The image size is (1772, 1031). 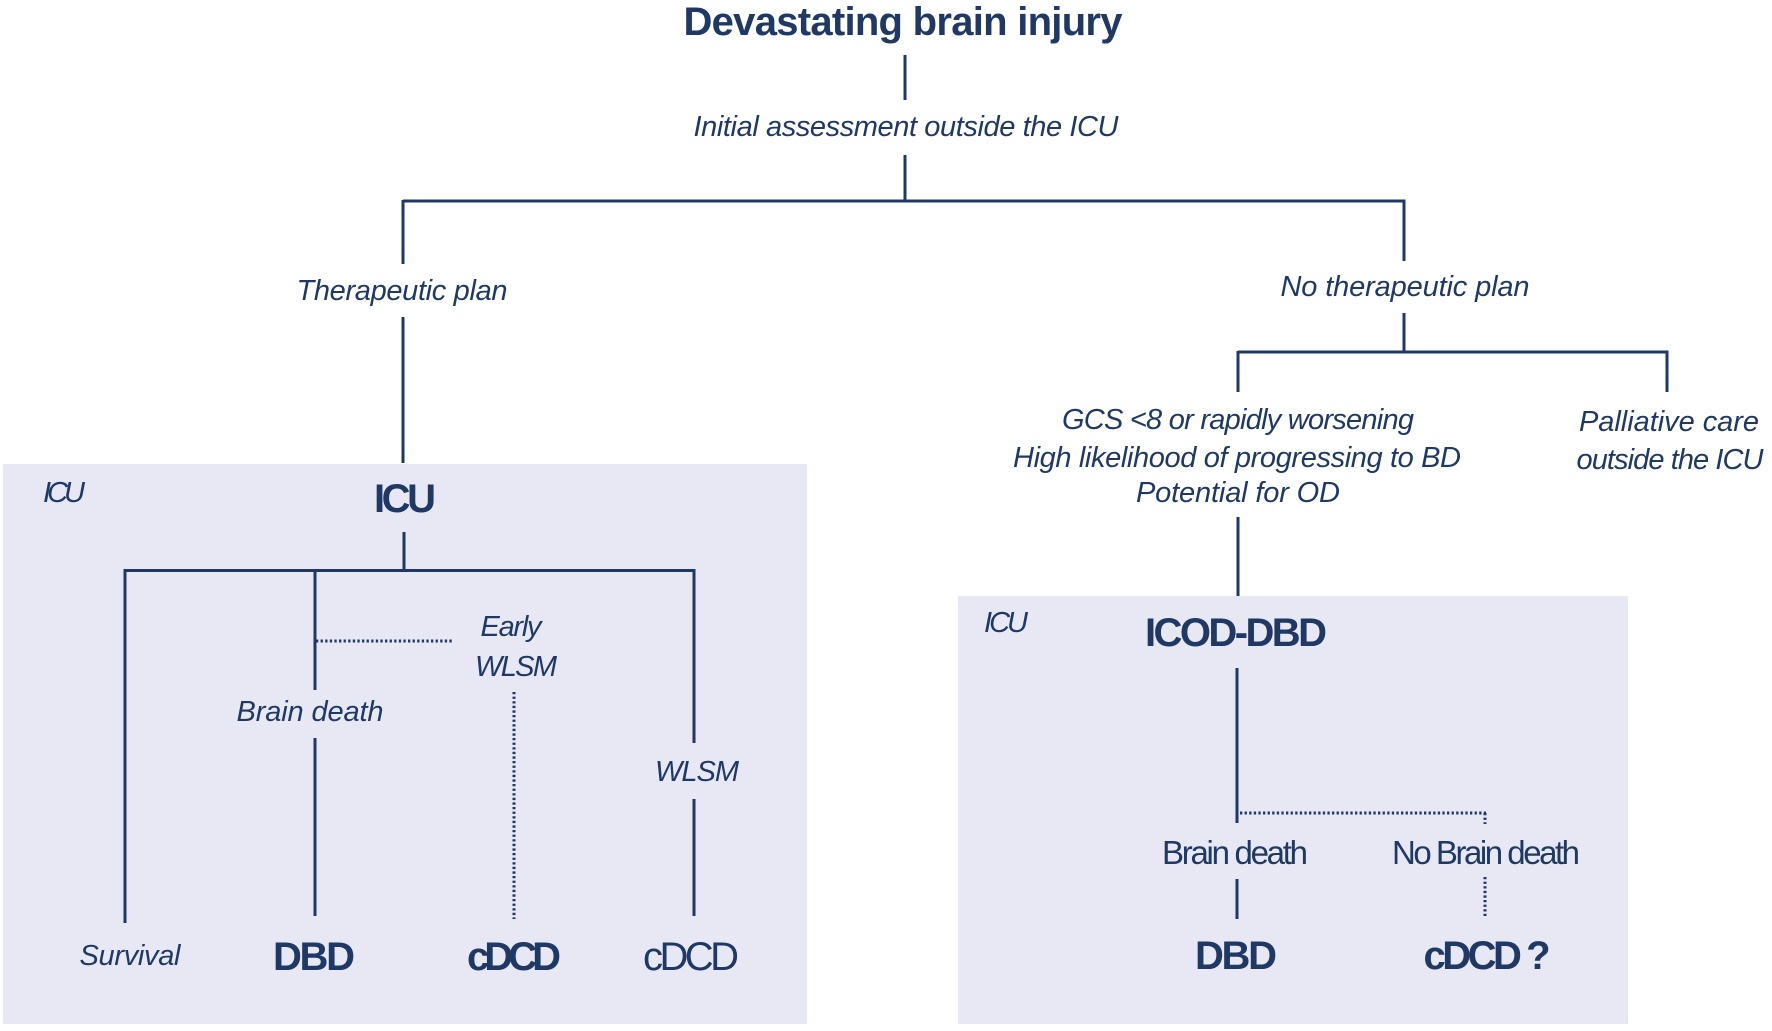 What do you see at coordinates (1405, 287) in the screenshot?
I see `svg-text: No therapeutic plan` at bounding box center [1405, 287].